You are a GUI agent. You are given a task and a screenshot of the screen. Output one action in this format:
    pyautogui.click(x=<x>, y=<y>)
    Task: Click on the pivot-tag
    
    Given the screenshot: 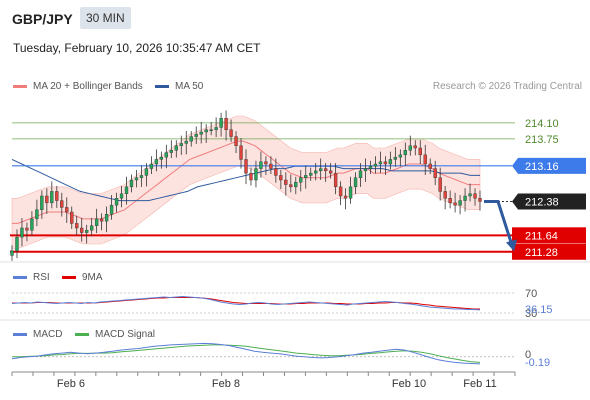 What is the action you would take?
    pyautogui.click(x=549, y=165)
    